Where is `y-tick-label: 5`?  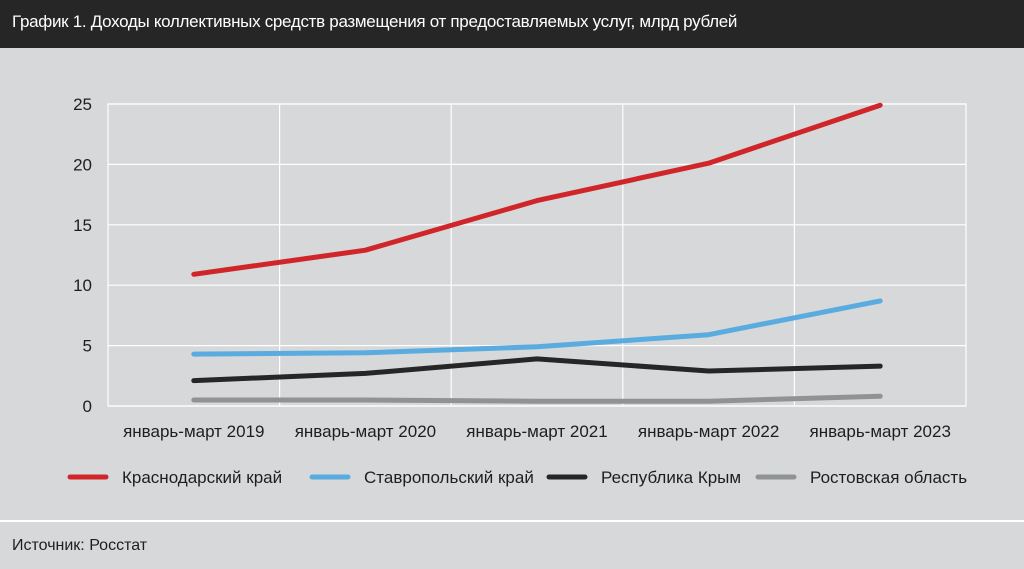
y-tick-label: 5 is located at coordinates (87, 346).